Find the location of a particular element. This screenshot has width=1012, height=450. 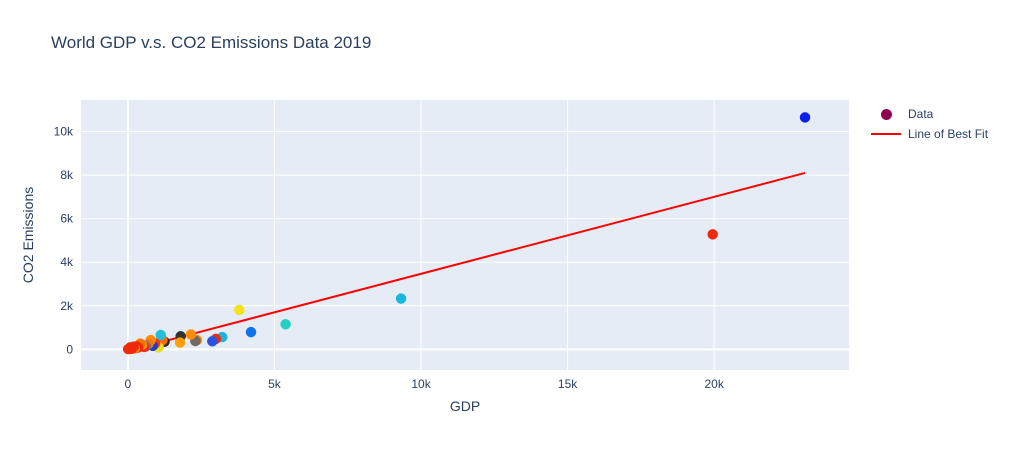

y-tick-label: 2k is located at coordinates (67, 306).